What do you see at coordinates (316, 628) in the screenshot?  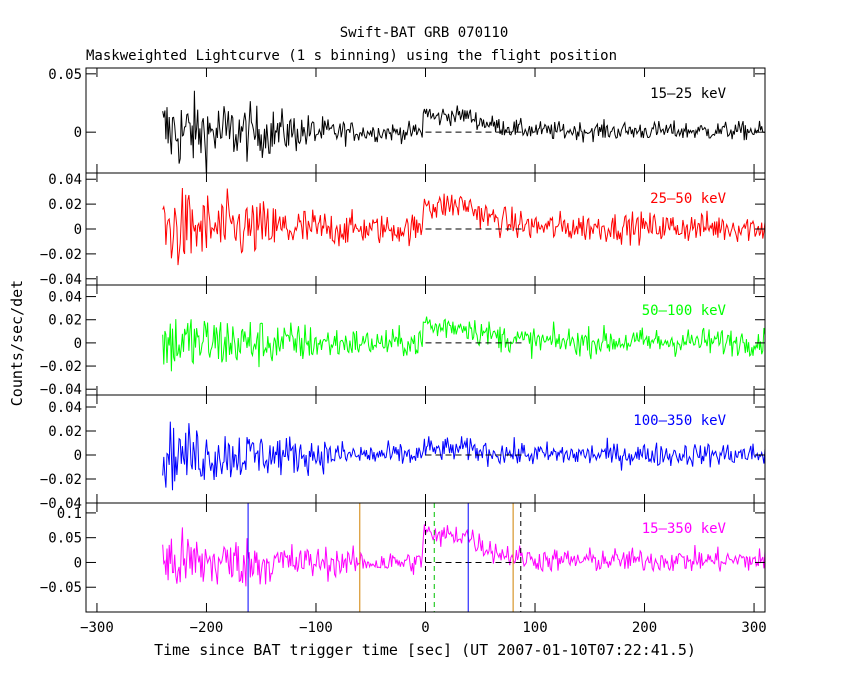 I see `x-tick-label: −100` at bounding box center [316, 628].